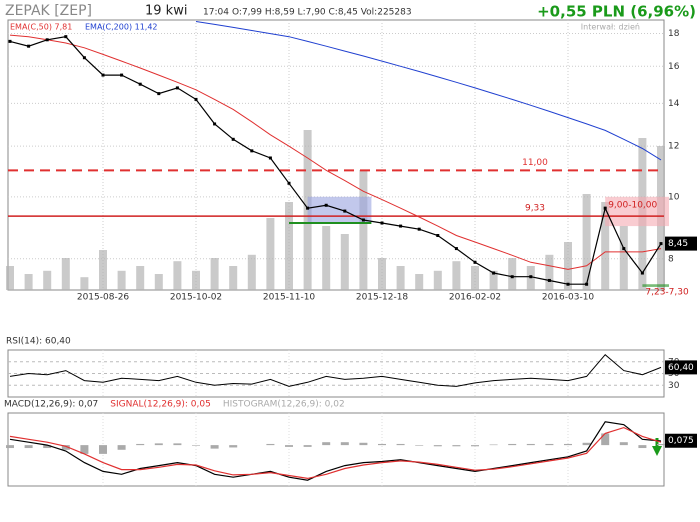  Describe the element at coordinates (41, 27) in the screenshot. I see `legend-entry: EMA(C,50) 7,81` at that location.